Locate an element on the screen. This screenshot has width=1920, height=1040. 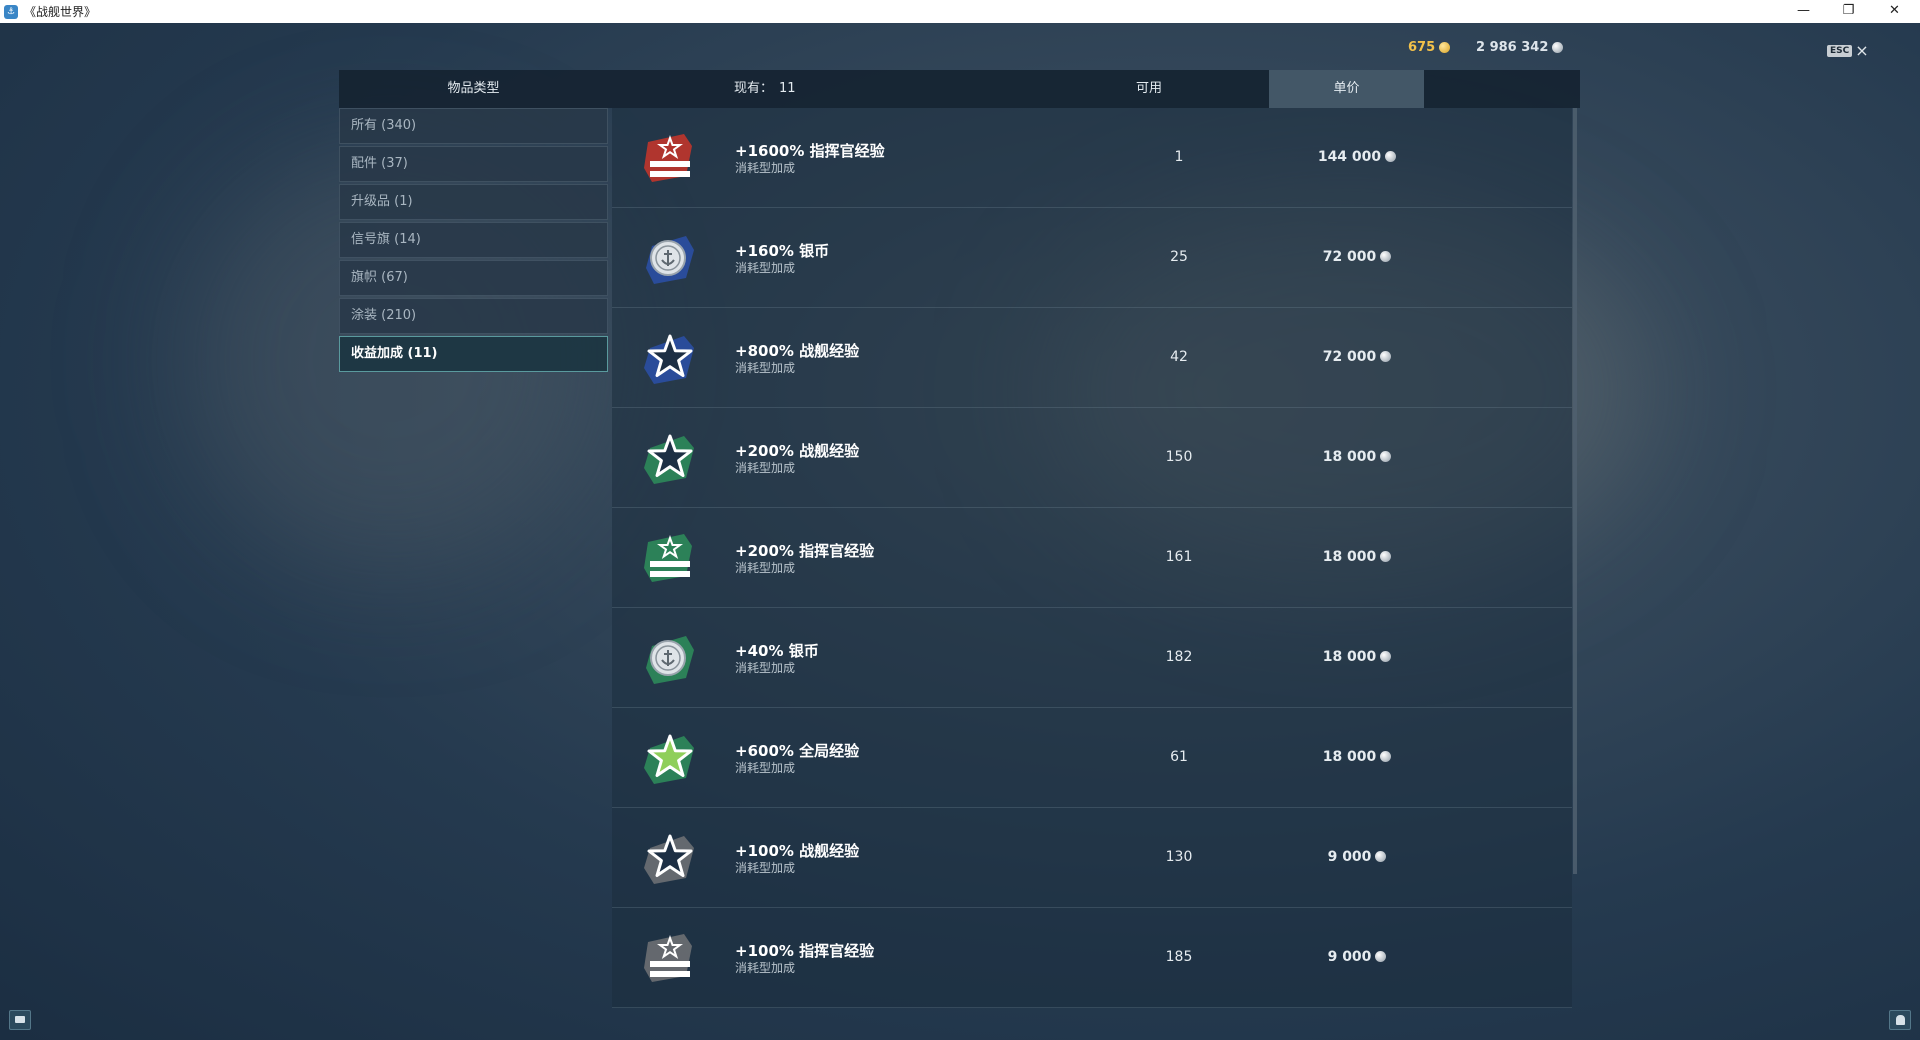
category-item-modules: 配件 (37) is located at coordinates (473, 164).